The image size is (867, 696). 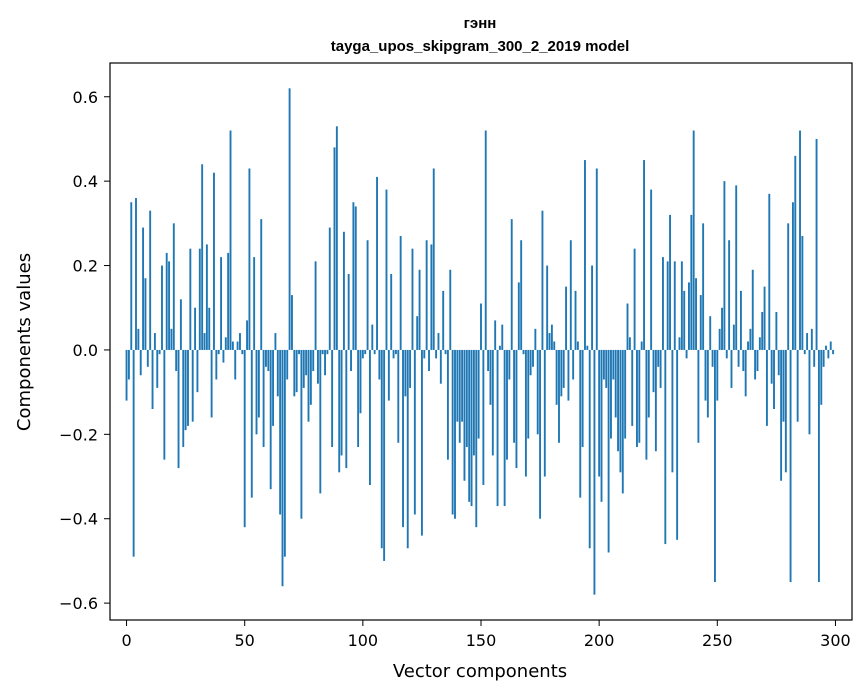 What do you see at coordinates (481, 640) in the screenshot?
I see `x-tick-label: 150` at bounding box center [481, 640].